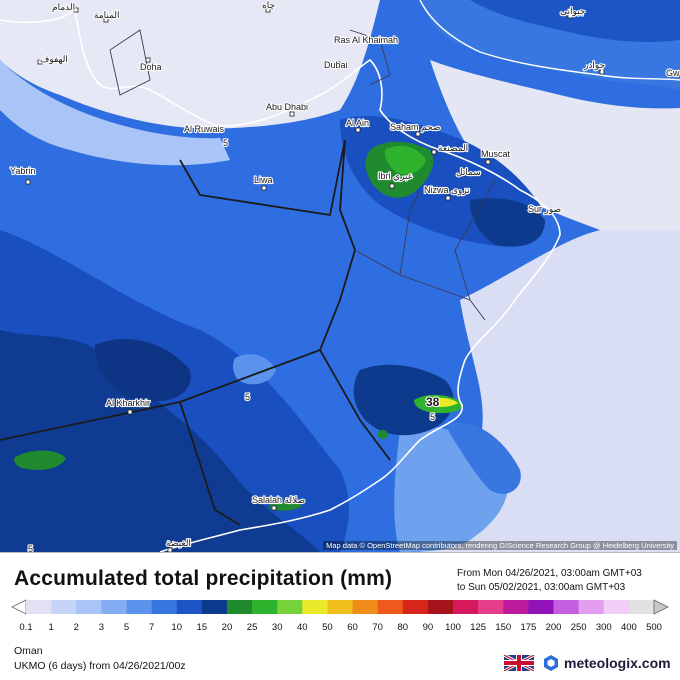 The image size is (680, 680). I want to click on city-ras-al-khaimah: Ras Al Khaimah, so click(366, 40).